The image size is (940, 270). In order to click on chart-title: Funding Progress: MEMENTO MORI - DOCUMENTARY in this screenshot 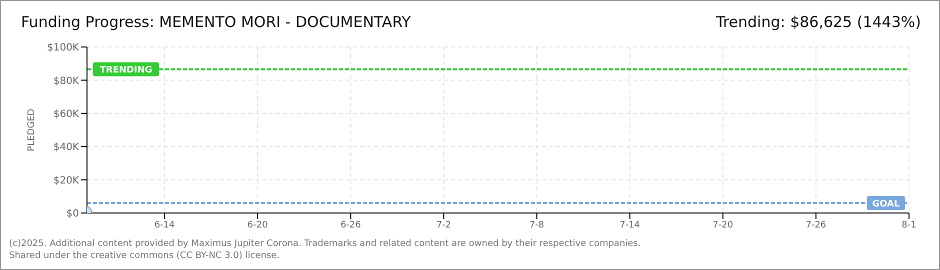, I will do `click(216, 22)`.